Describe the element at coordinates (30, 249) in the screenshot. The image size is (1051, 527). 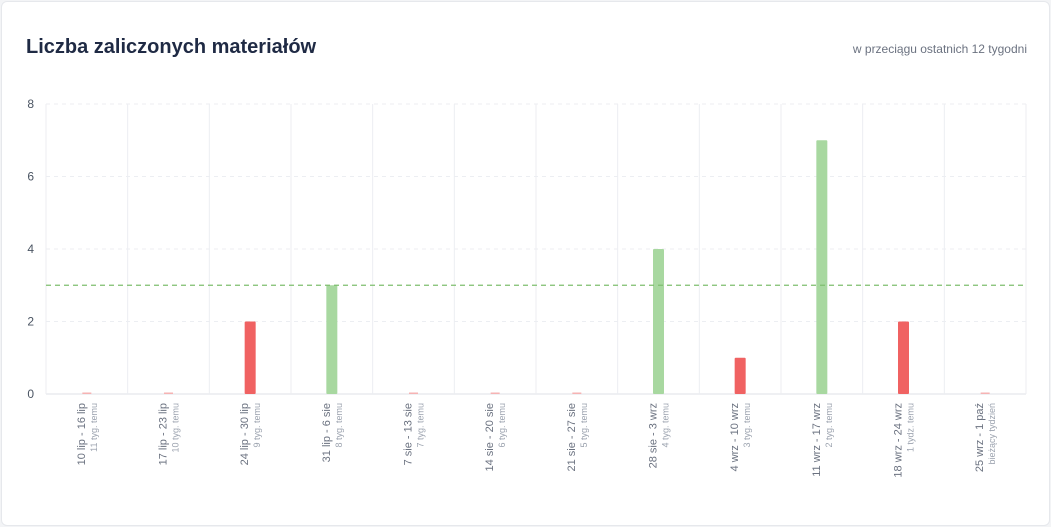
I see `y-tick-label: 4` at that location.